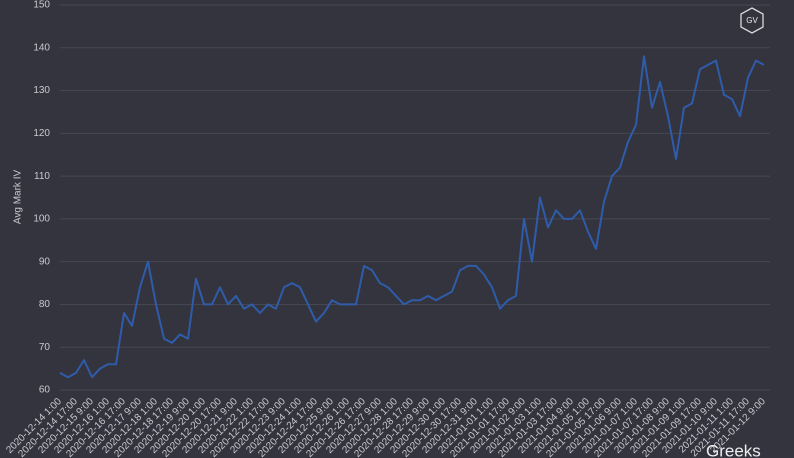 This screenshot has height=458, width=794. What do you see at coordinates (41, 90) in the screenshot?
I see `y-tick-label: 130` at bounding box center [41, 90].